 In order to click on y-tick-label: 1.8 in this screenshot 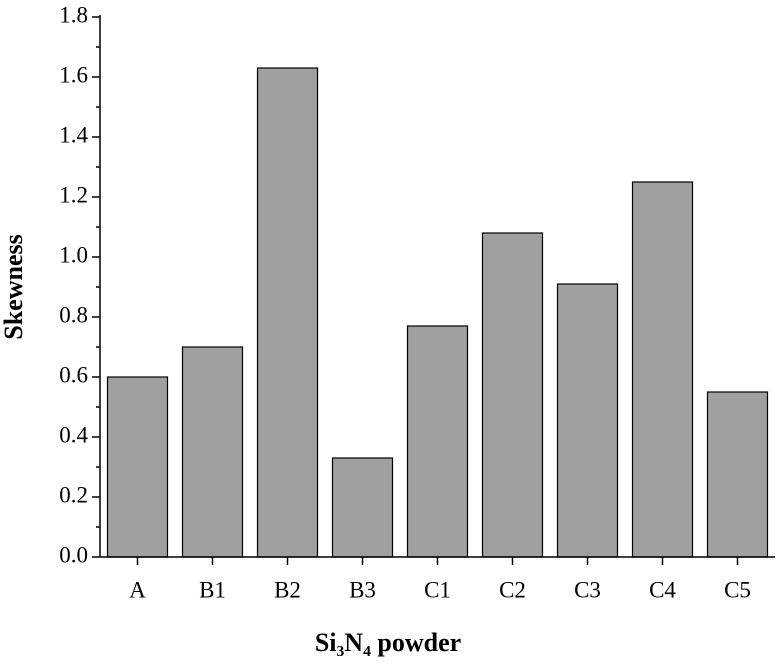, I will do `click(73, 14)`.